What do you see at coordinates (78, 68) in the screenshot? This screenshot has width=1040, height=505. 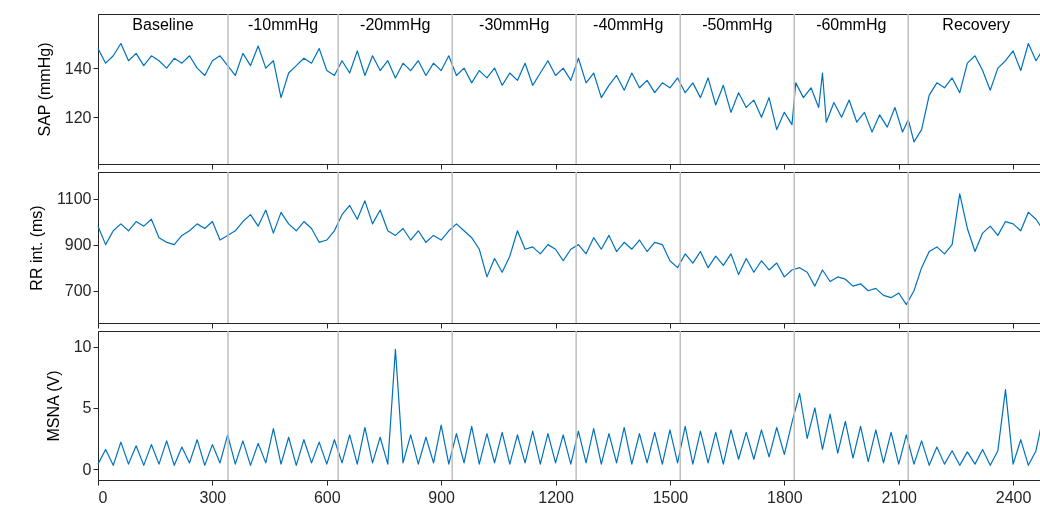 I see `y-tick-label: 140` at bounding box center [78, 68].